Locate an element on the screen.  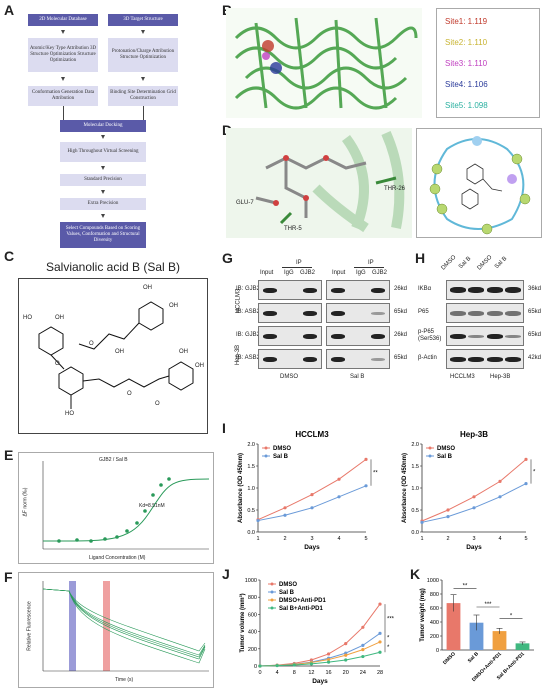
fluorescence-panel: Time (s) Relative Fluorescence is located at coordinates (116, 630).